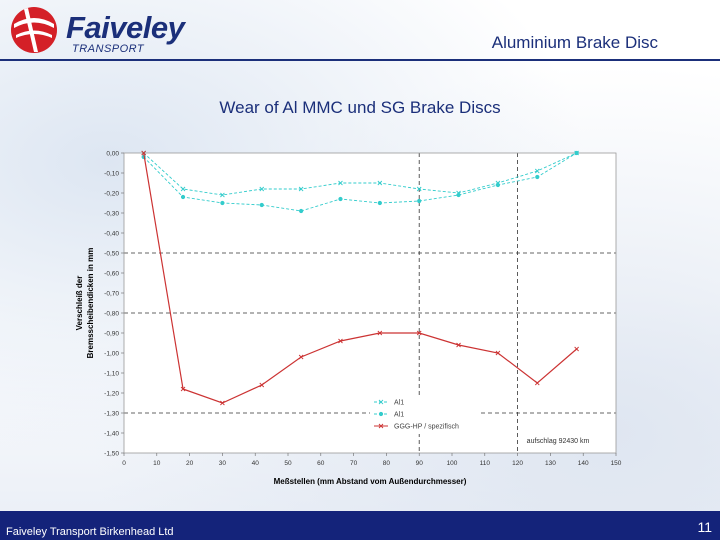 This screenshot has width=720, height=540. I want to click on y-tick-label: -0,40, so click(111, 234).